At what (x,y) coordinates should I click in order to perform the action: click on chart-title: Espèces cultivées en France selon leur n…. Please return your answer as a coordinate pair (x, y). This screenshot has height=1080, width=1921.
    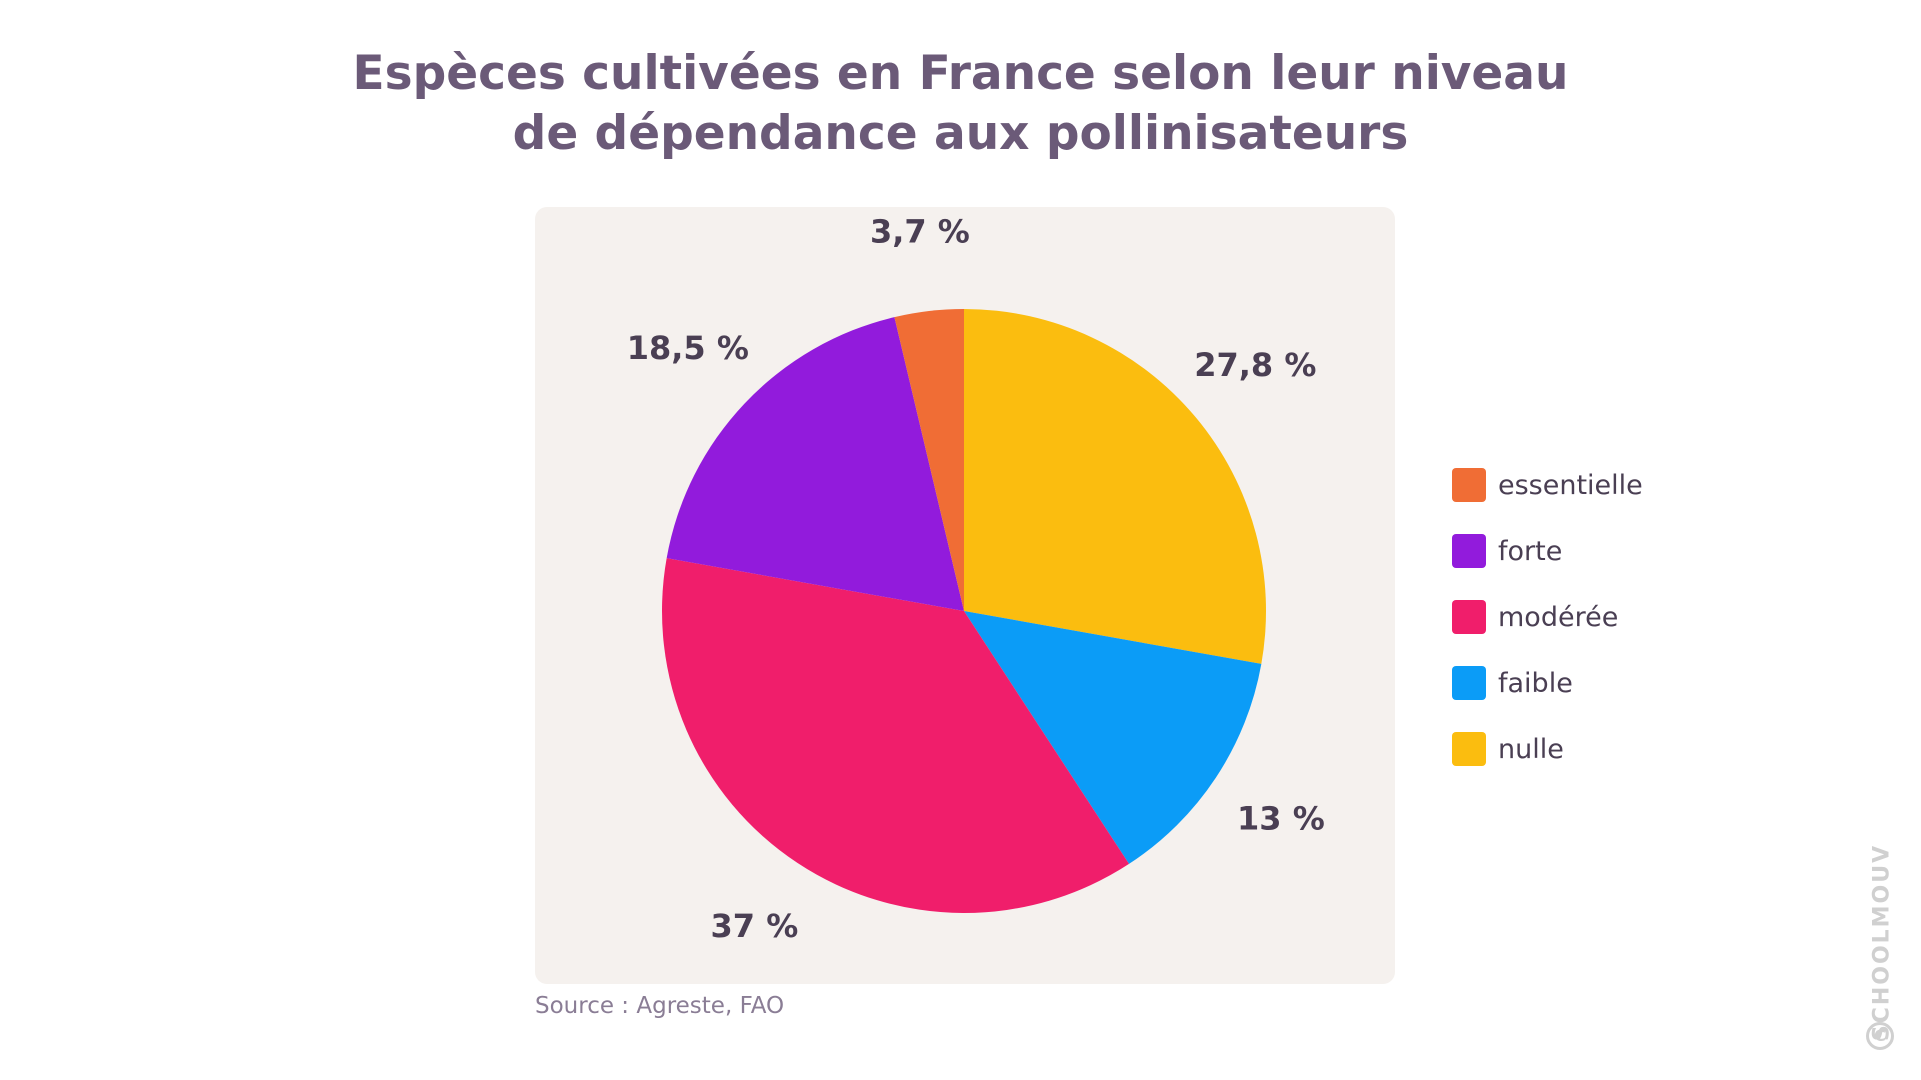
    Looking at the image, I should click on (960, 104).